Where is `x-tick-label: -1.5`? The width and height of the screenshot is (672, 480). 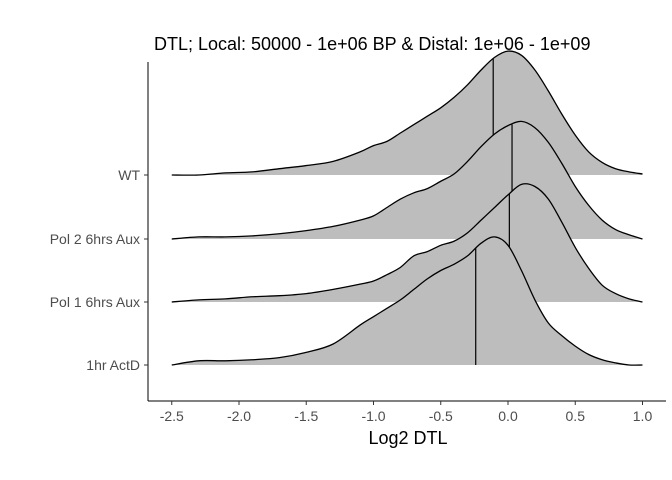
x-tick-label: -1.5 is located at coordinates (306, 416).